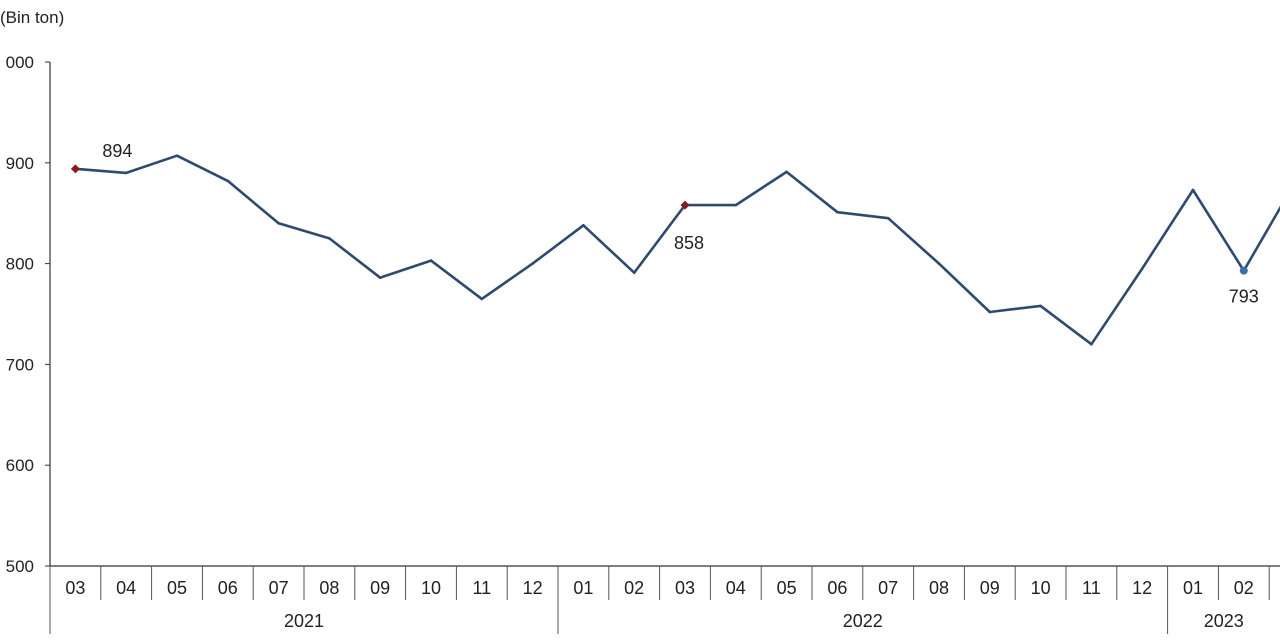  I want to click on y-tick-label: 000, so click(20, 62).